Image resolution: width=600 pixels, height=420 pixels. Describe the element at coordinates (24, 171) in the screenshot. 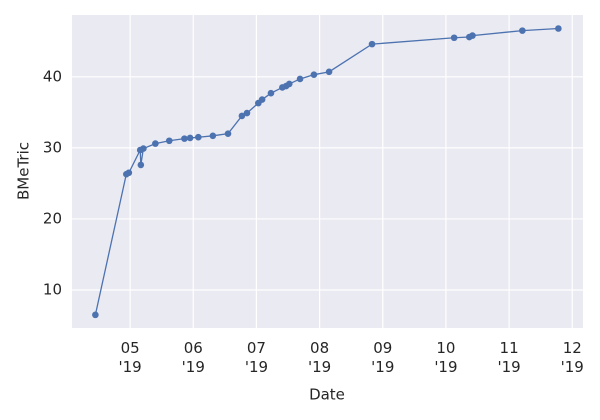

I see `y-axis-label: BMeTric` at that location.